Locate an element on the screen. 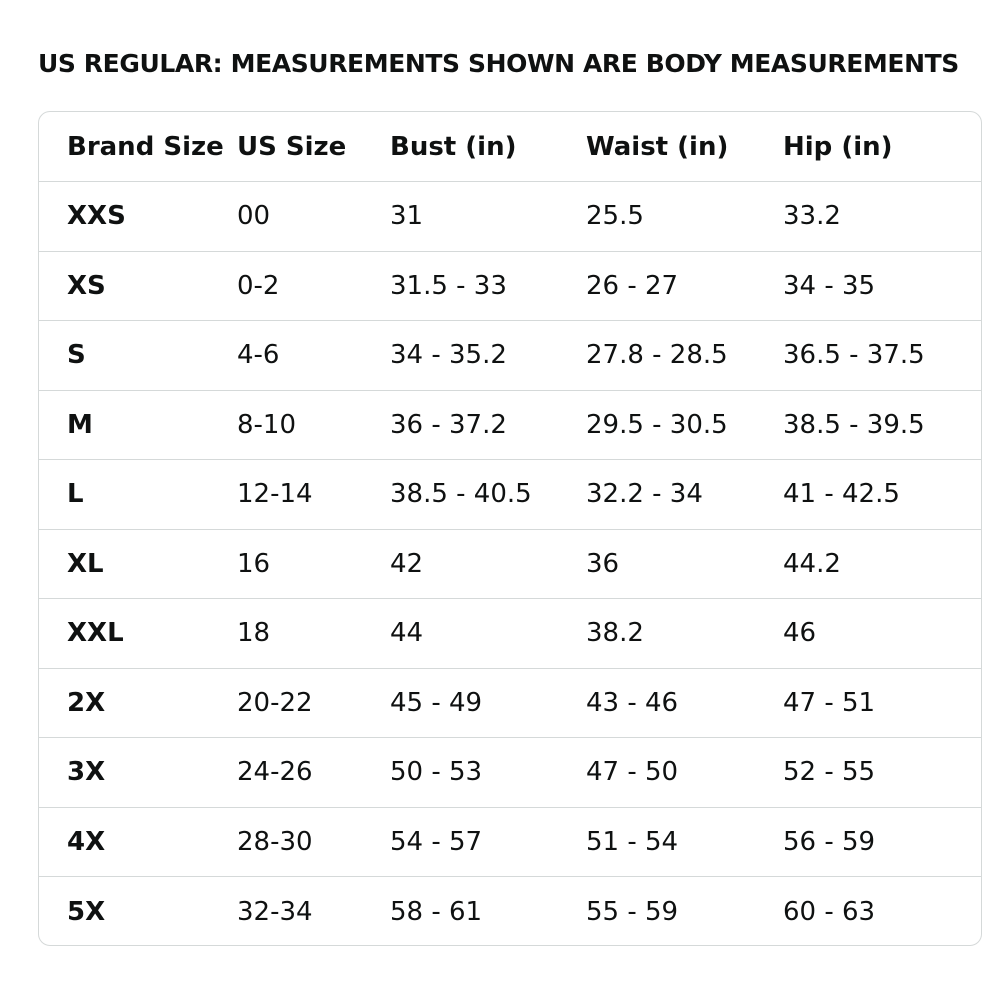  cell-us-size: 4-6 is located at coordinates (313, 355).